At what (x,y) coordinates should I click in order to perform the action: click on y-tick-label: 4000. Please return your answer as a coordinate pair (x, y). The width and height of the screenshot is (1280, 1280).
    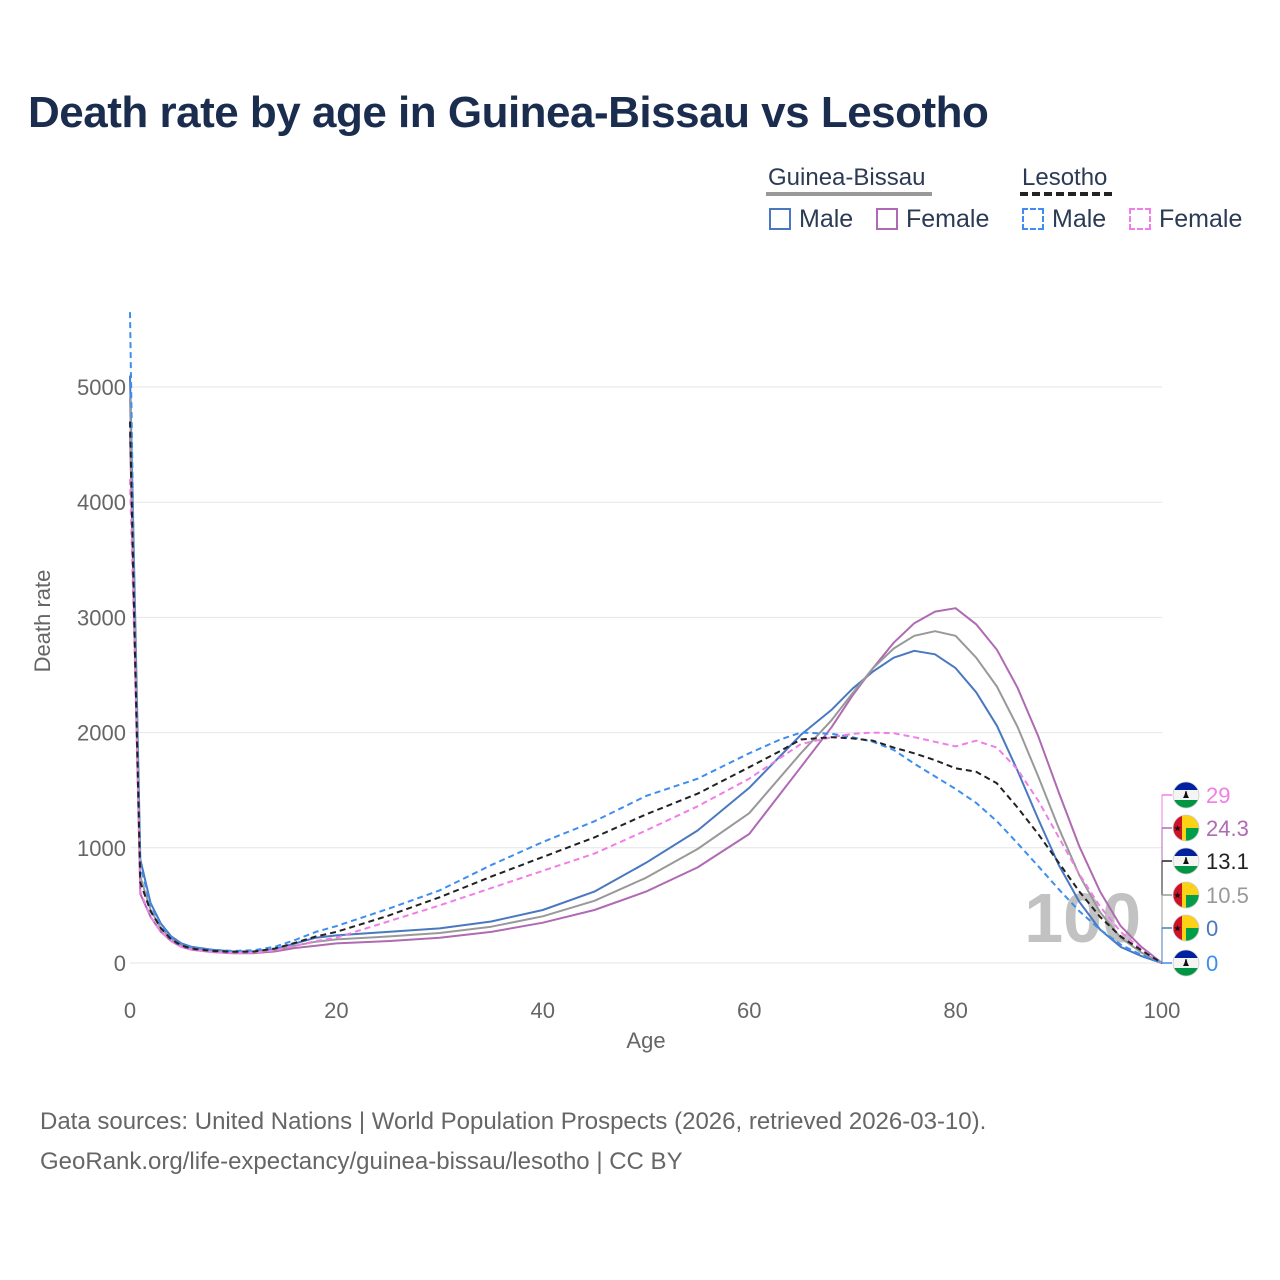
    Looking at the image, I should click on (101, 502).